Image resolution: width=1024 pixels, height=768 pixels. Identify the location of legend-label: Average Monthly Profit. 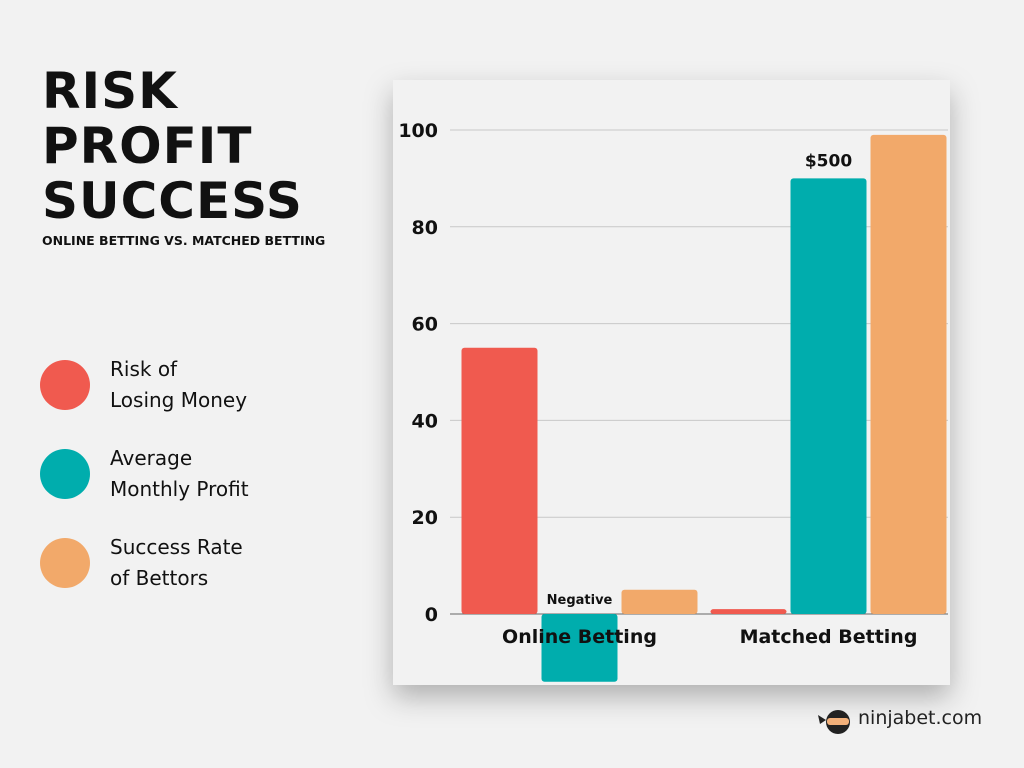
(179, 473).